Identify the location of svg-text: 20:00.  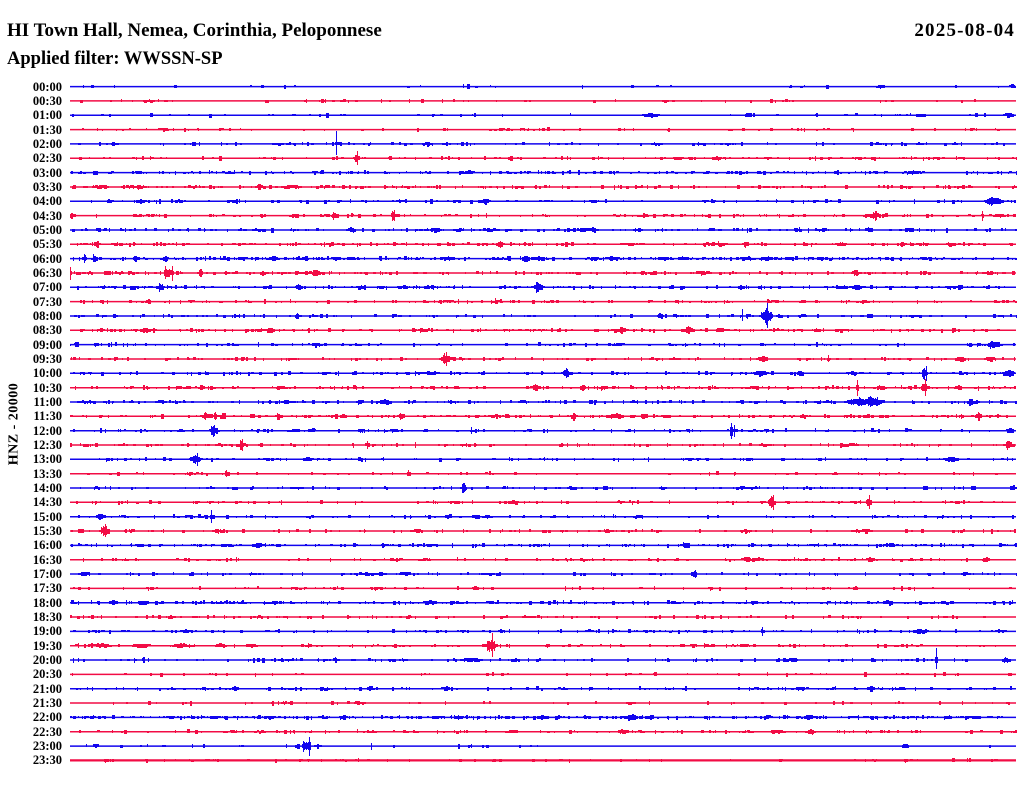
(47, 660).